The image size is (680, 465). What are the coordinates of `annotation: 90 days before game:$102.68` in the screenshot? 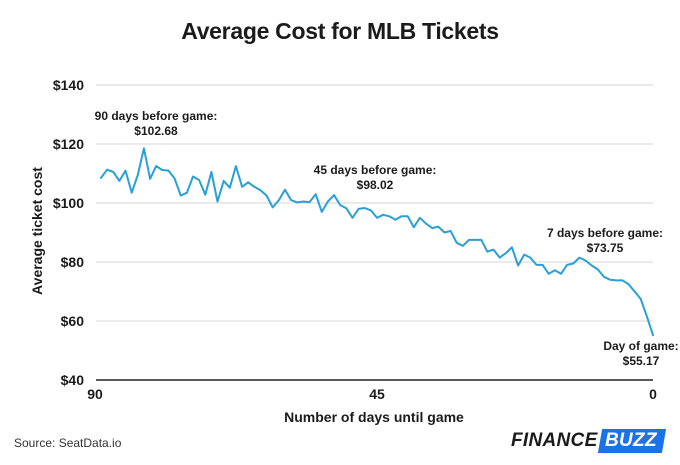 It's located at (156, 123).